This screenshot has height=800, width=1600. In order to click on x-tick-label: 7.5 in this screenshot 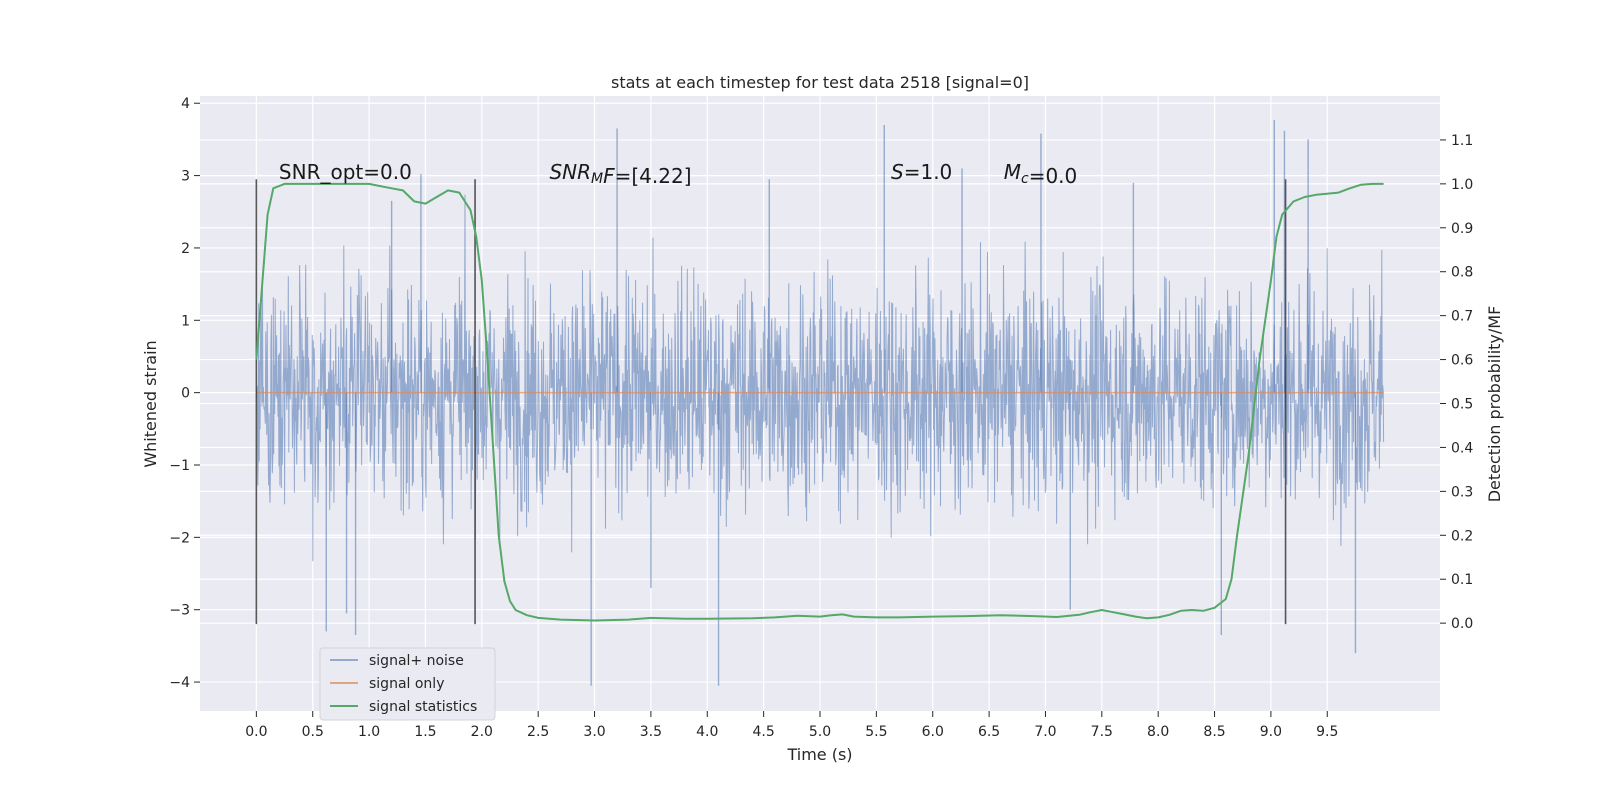, I will do `click(1102, 732)`.